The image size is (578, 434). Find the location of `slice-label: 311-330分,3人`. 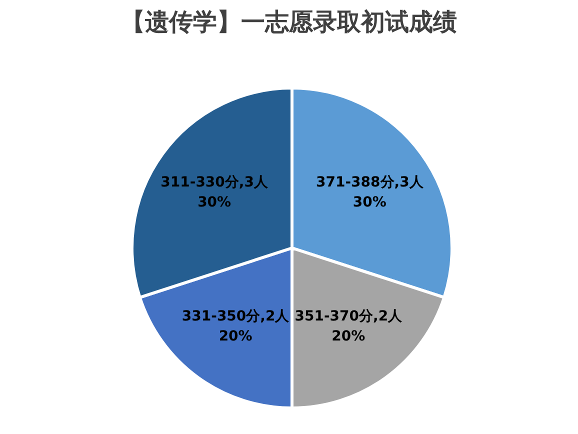

slice-label: 311-330分,3人 is located at coordinates (214, 182).